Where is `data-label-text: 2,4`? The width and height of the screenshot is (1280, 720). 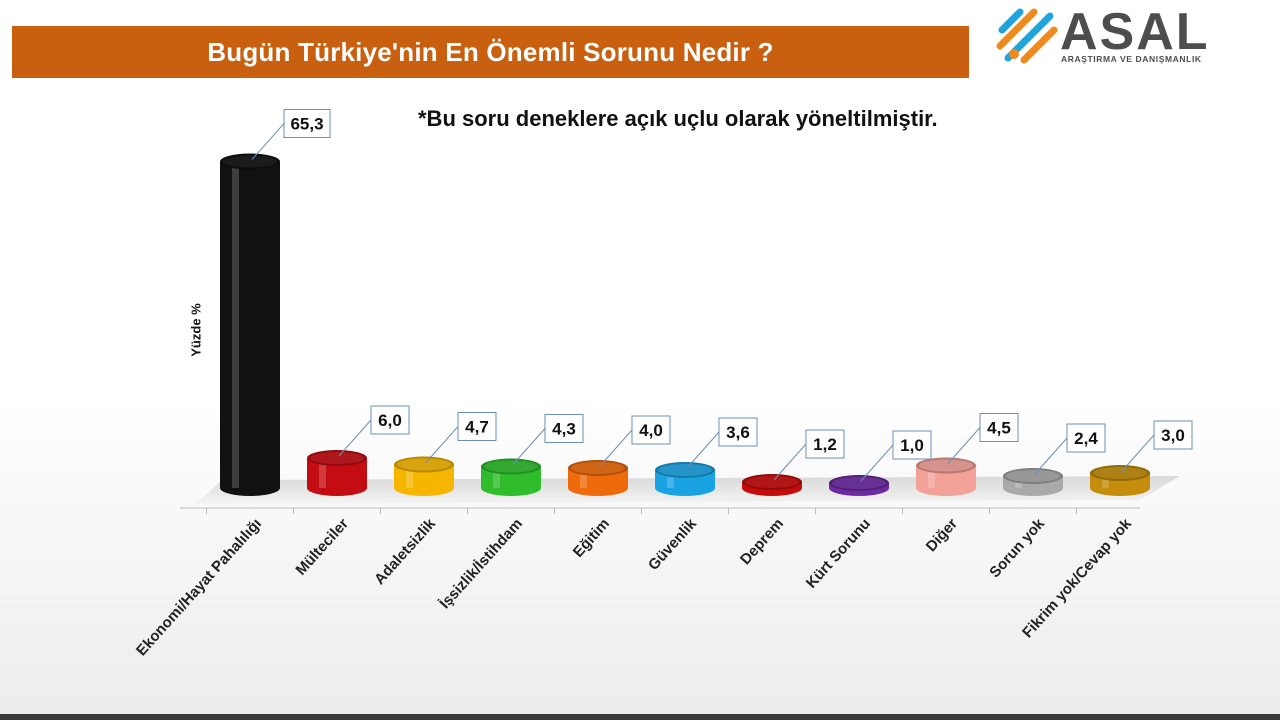 data-label-text: 2,4 is located at coordinates (1086, 438).